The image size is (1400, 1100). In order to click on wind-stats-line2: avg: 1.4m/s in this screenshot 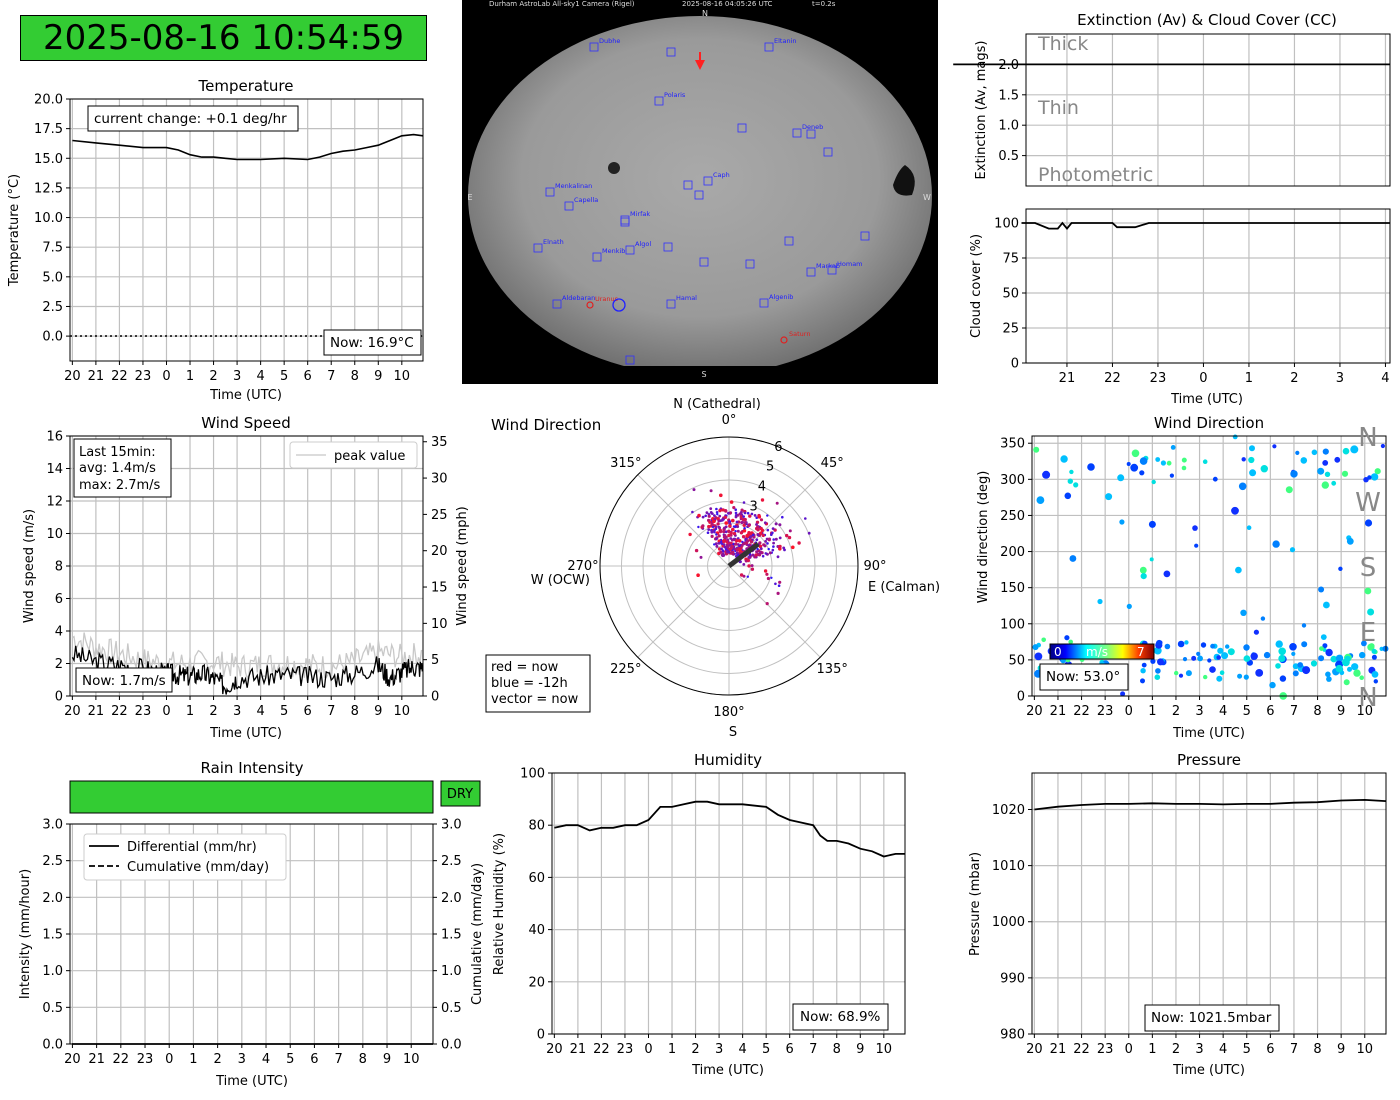, I will do `click(117, 468)`.